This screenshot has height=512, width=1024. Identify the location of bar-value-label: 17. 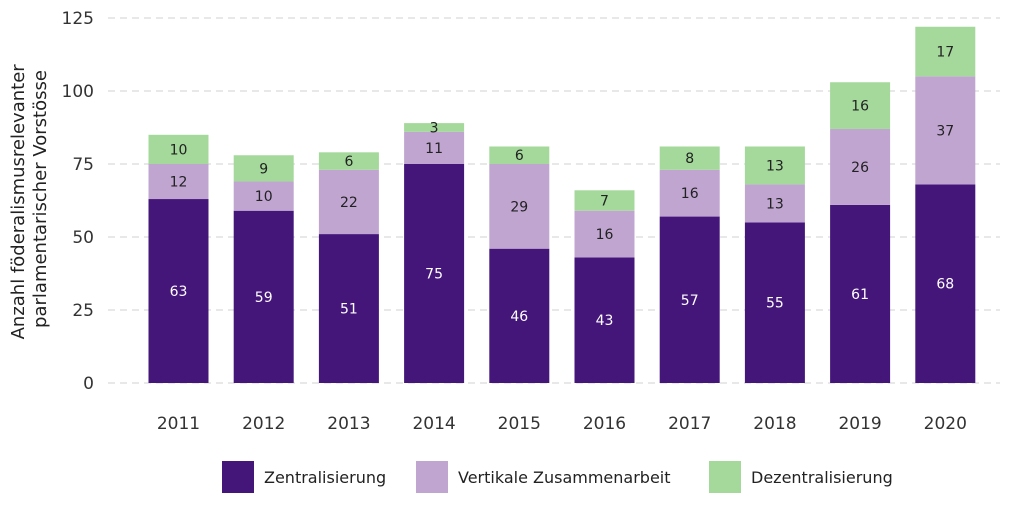
(945, 53).